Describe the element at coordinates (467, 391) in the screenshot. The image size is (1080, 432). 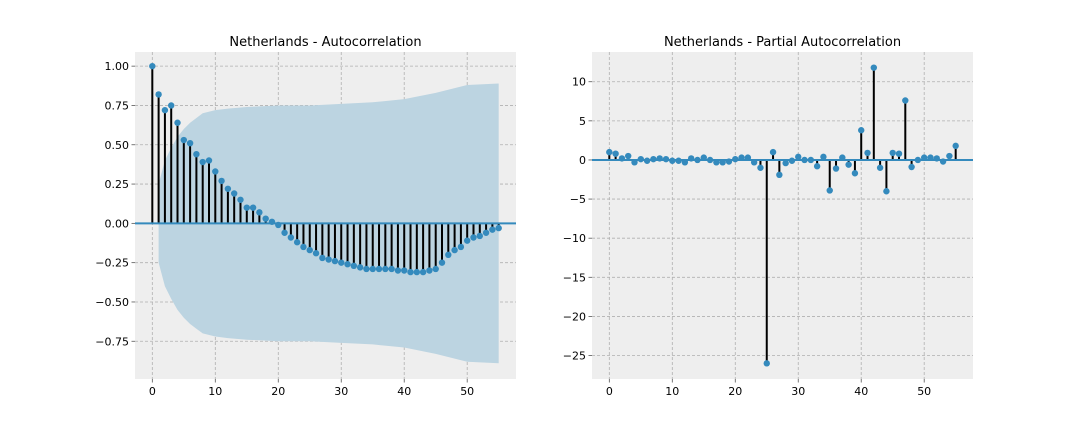
I see `acf-x-tick-label: 50` at that location.